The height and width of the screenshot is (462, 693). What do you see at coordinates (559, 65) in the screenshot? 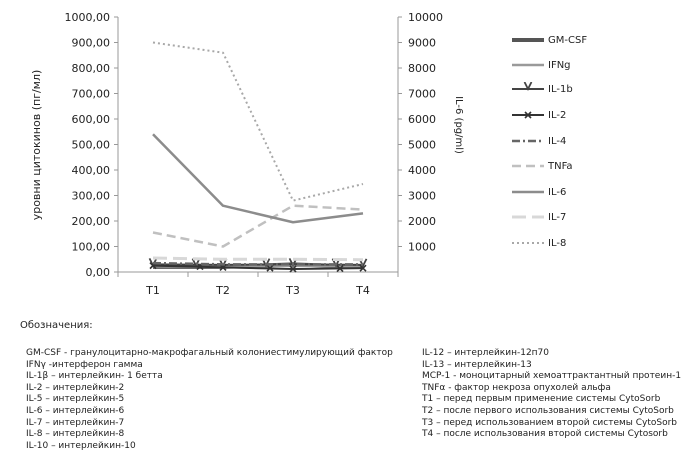
I see `legend-label: IFNg` at bounding box center [559, 65].